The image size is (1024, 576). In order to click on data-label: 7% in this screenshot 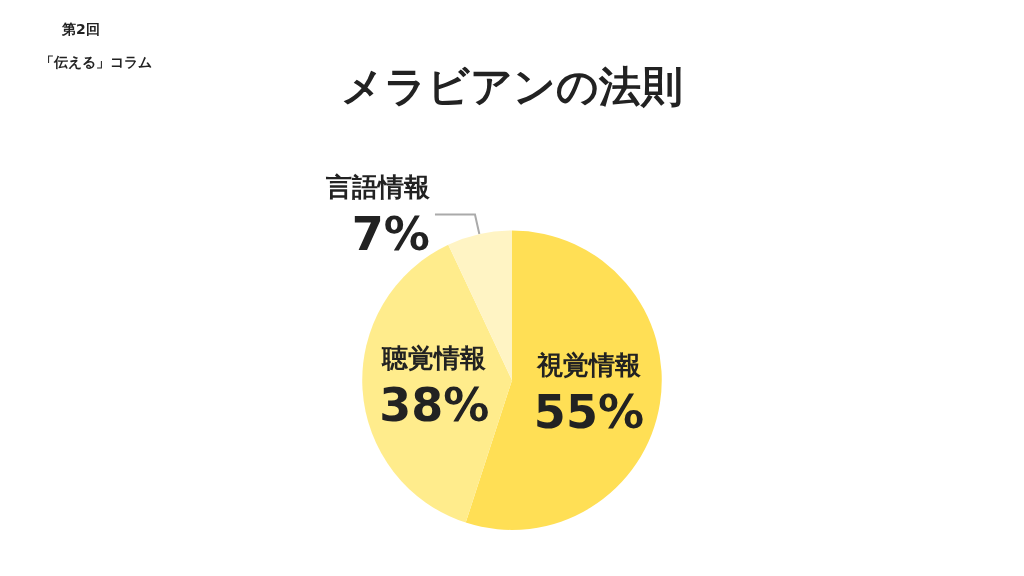, I will do `click(390, 234)`.